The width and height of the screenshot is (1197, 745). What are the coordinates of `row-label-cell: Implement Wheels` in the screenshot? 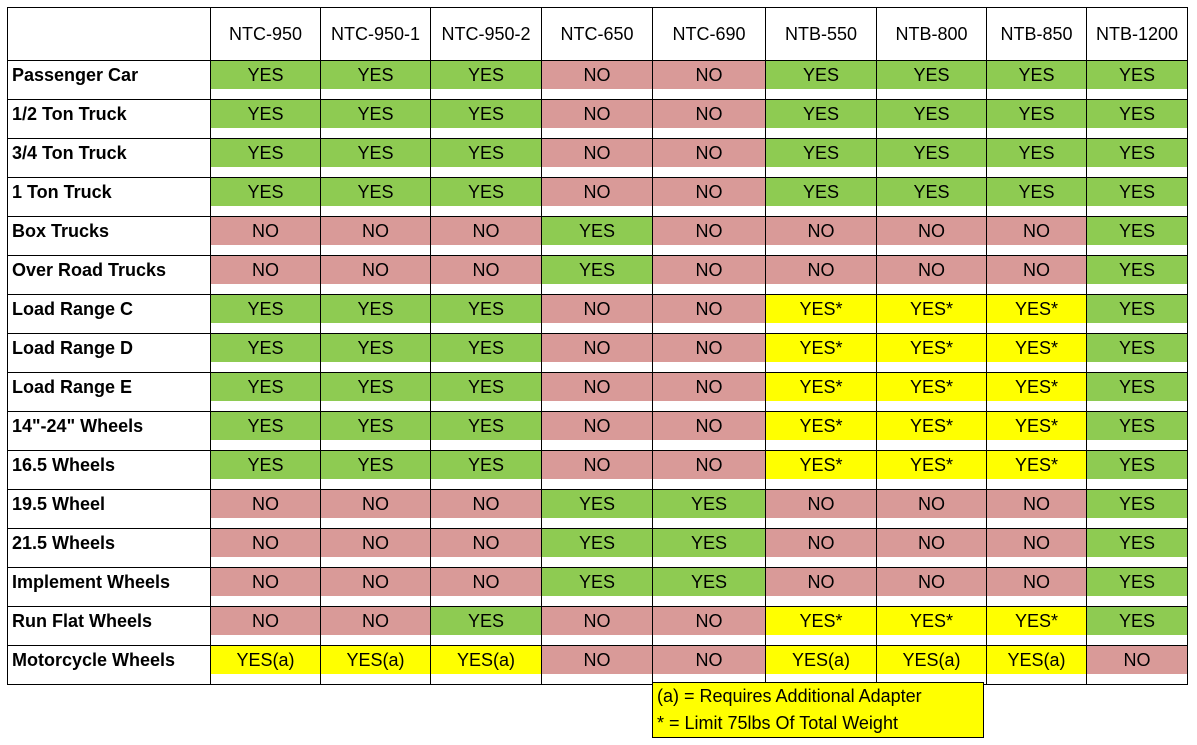 It's located at (109, 587).